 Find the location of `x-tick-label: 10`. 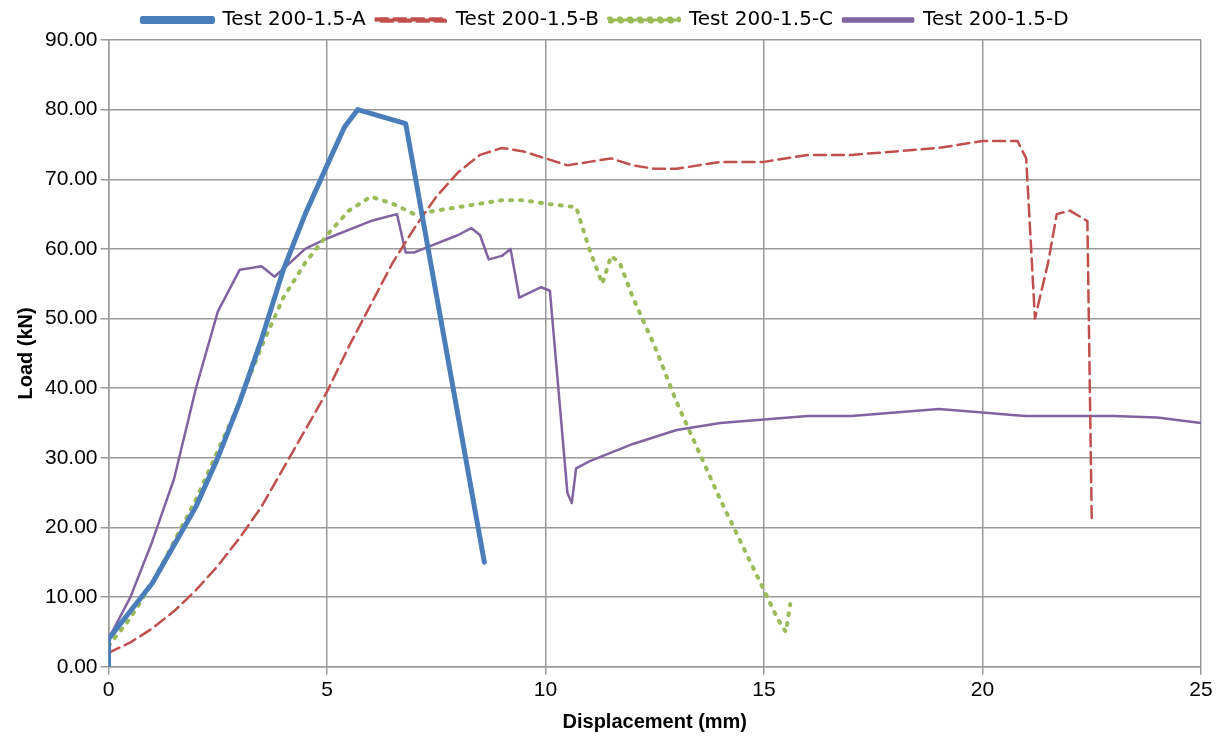

x-tick-label: 10 is located at coordinates (545, 689).